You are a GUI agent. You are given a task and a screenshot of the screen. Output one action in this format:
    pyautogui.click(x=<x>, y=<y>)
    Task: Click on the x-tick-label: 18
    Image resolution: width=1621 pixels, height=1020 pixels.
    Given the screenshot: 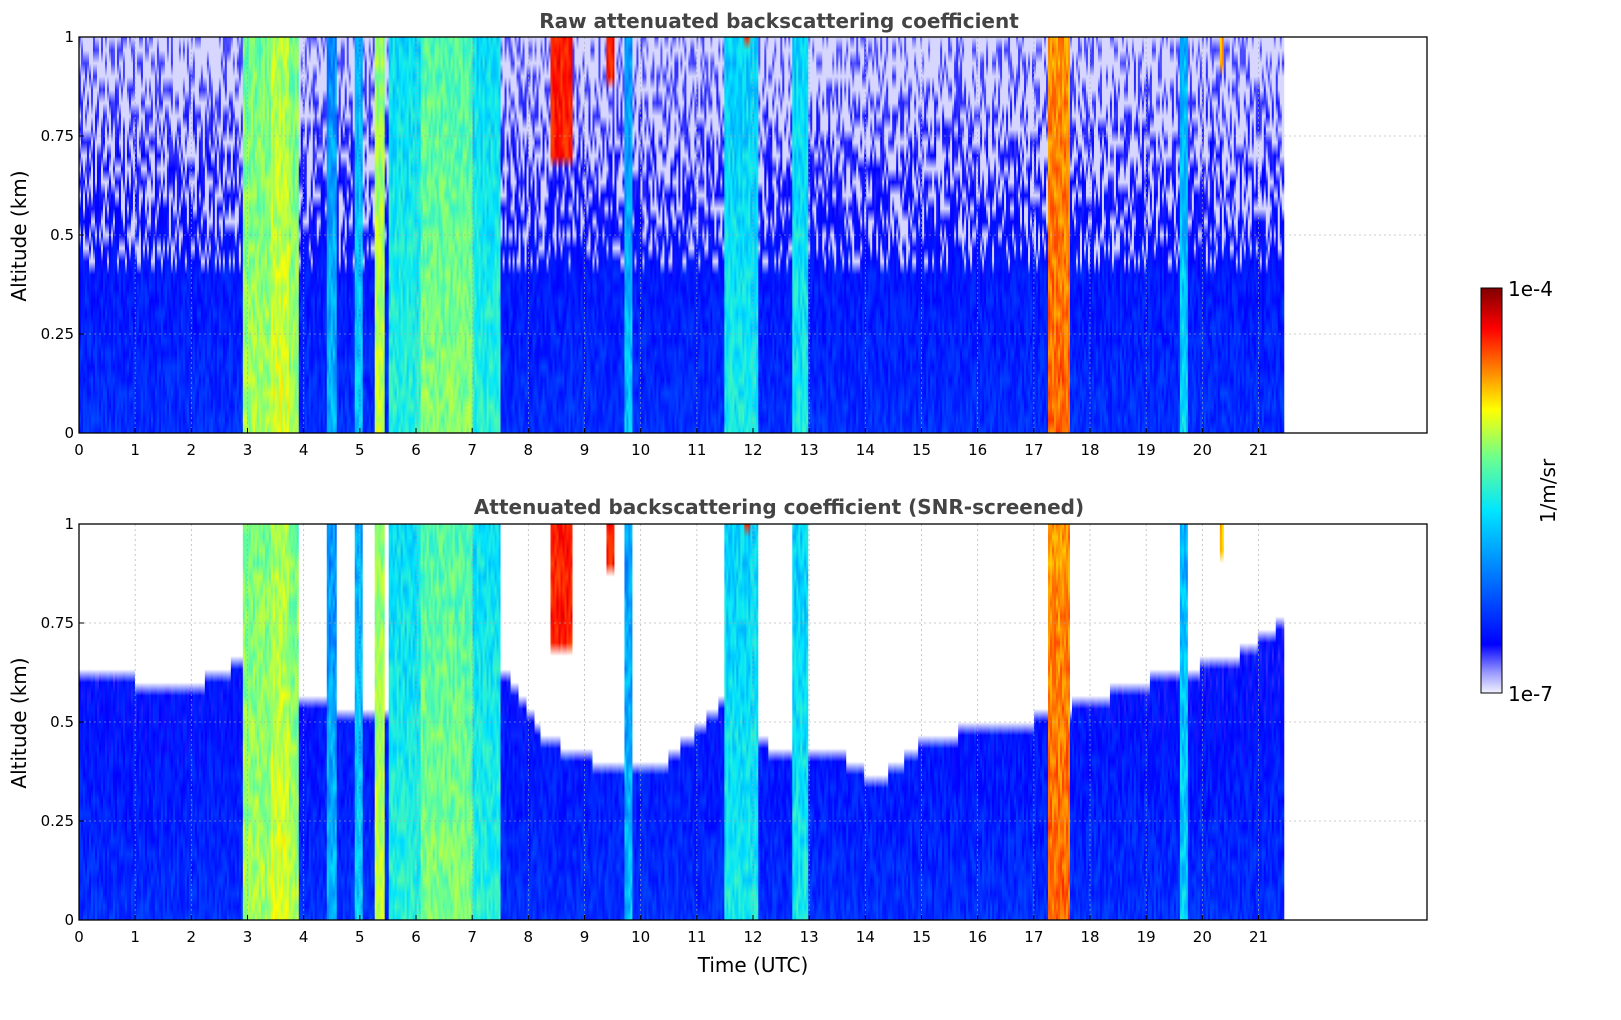 What is the action you would take?
    pyautogui.click(x=1089, y=937)
    